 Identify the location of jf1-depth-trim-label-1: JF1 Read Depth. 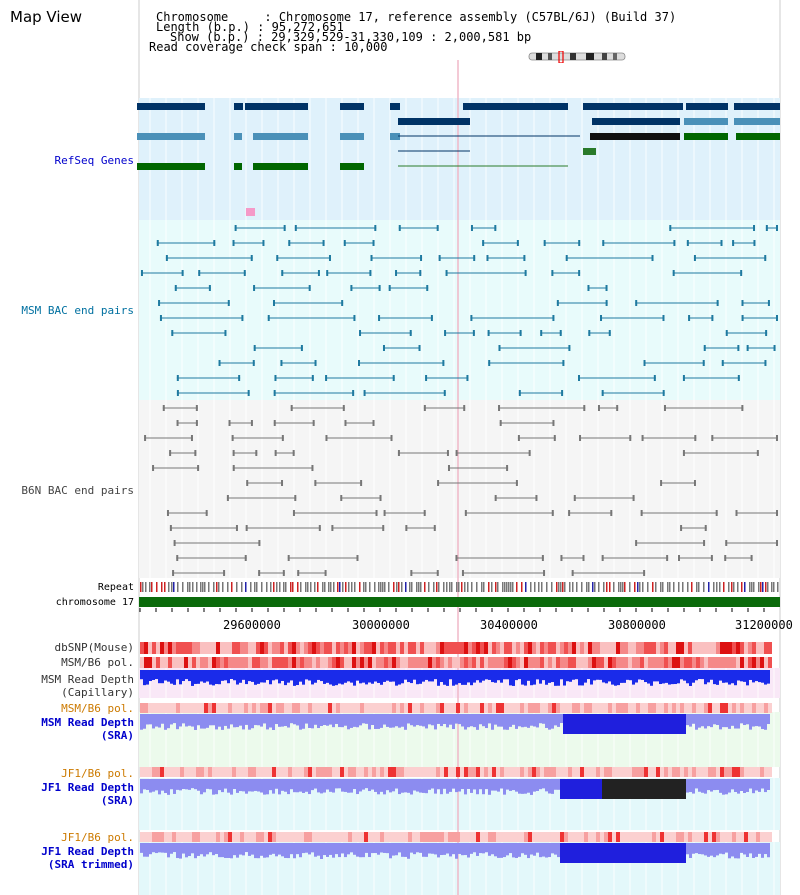
(87, 851).